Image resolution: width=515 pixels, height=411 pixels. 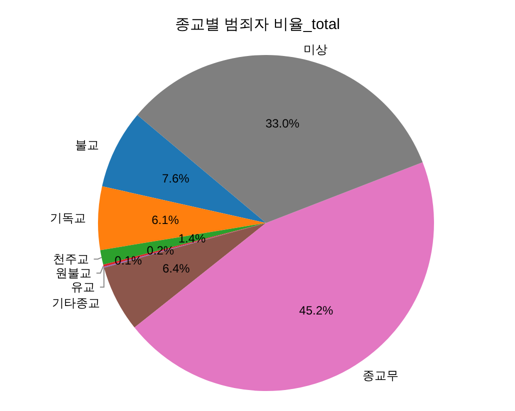 I want to click on data-label: 6.1%, so click(x=166, y=220).